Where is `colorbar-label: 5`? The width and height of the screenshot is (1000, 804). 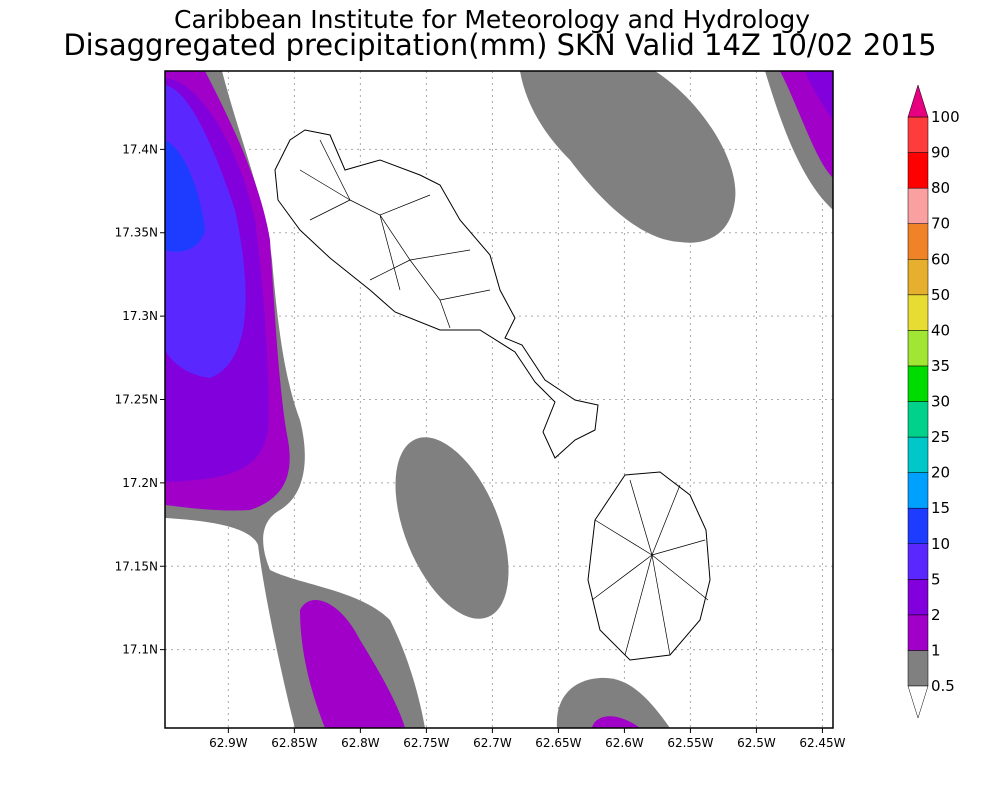 colorbar-label: 5 is located at coordinates (936, 579).